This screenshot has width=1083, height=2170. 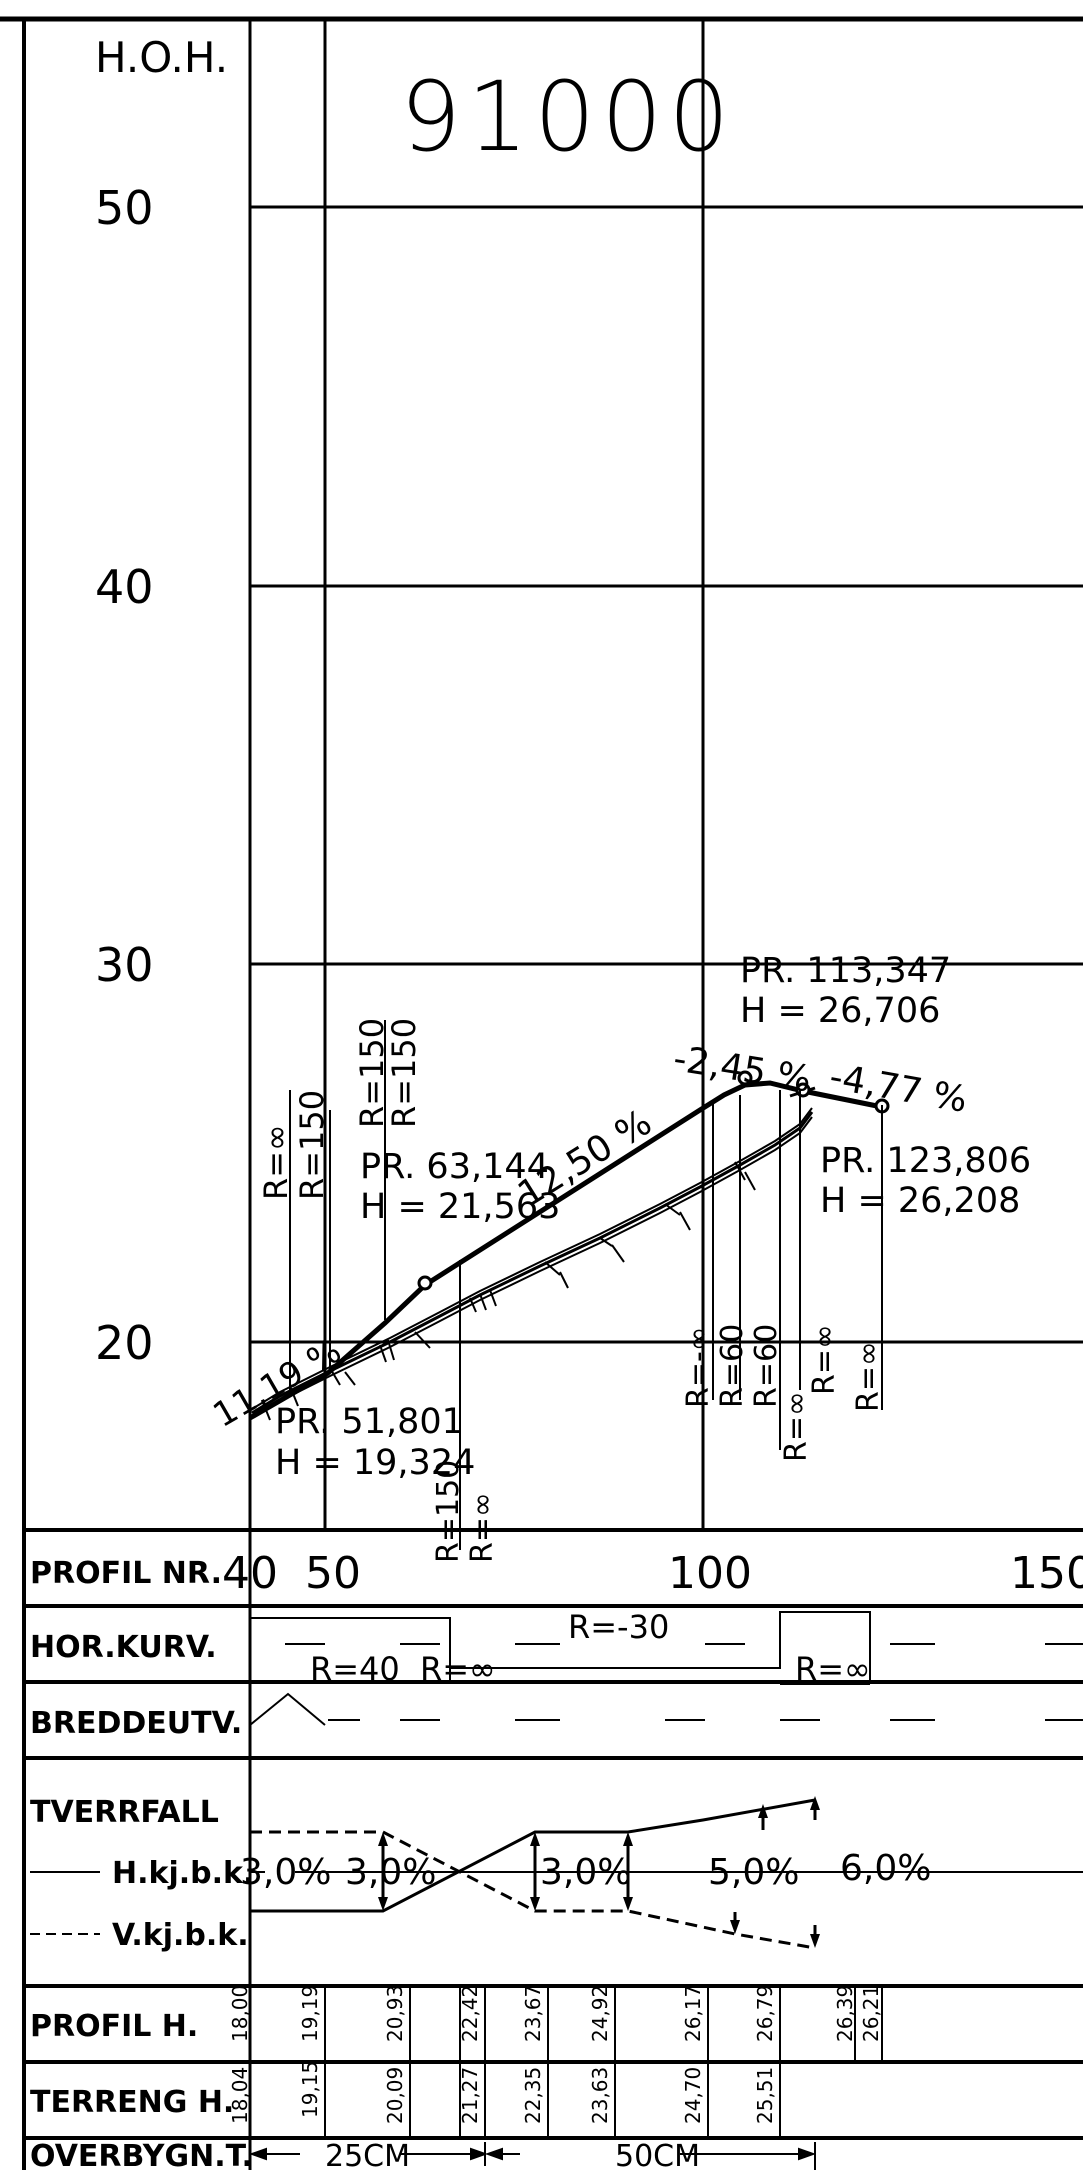 What do you see at coordinates (885, 1868) in the screenshot?
I see `tverrfall-value: 6,0%` at bounding box center [885, 1868].